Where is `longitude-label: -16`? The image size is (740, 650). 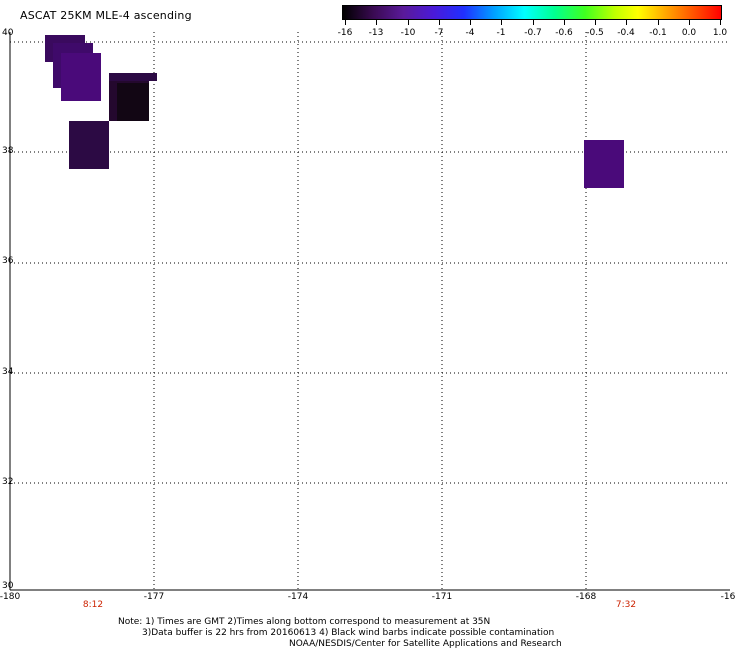
longitude-label: -16 is located at coordinates (728, 597).